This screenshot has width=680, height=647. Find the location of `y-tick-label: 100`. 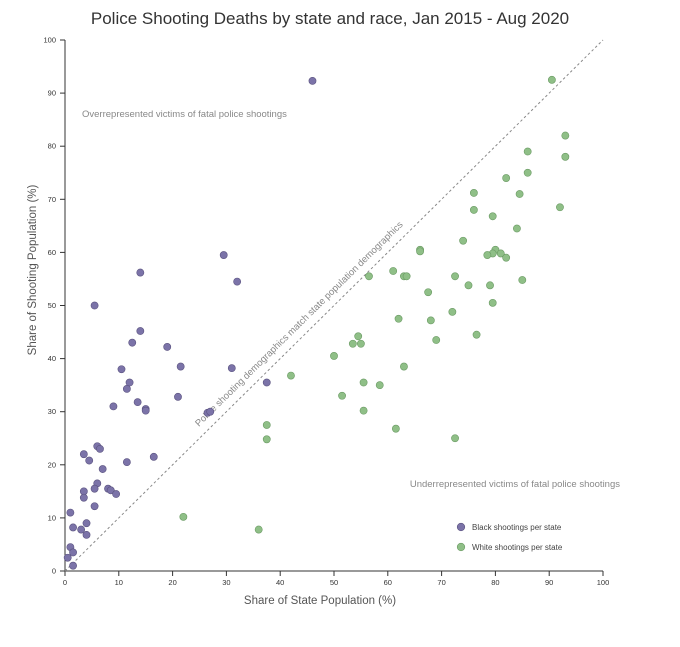

y-tick-label: 100 is located at coordinates (49, 40).